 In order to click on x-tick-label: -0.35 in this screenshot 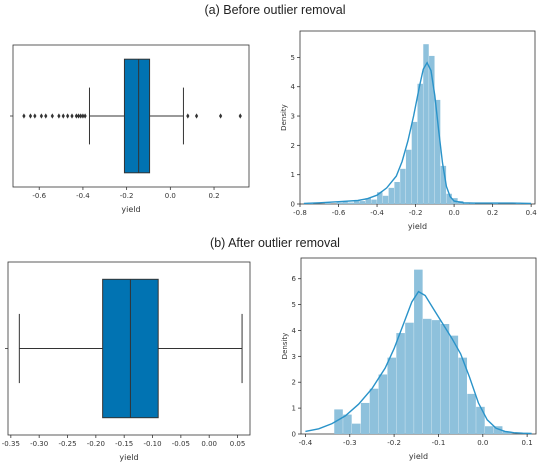, I will do `click(11, 444)`.